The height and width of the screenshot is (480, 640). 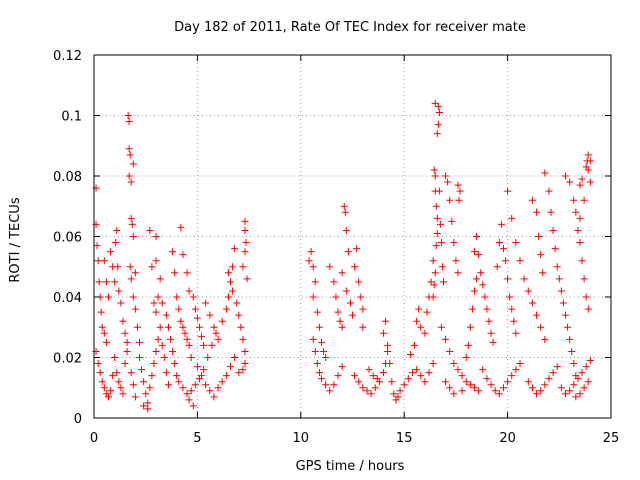 I want to click on x-tick-label: 20, so click(x=507, y=438).